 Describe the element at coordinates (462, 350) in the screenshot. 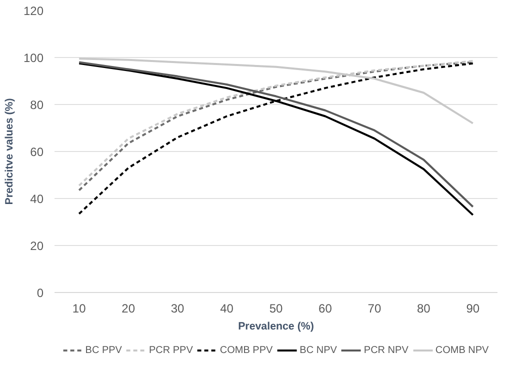

I see `legend-label: COMB NPV` at that location.